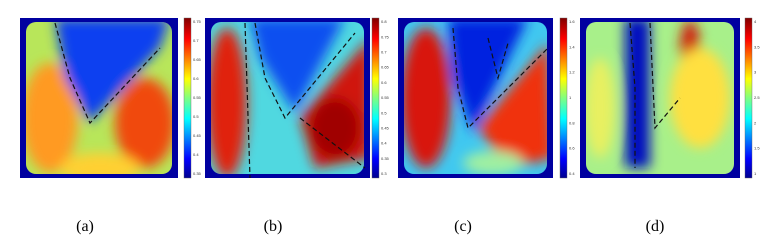 This screenshot has width=784, height=248. What do you see at coordinates (755, 21) in the screenshot?
I see `colorbar-tick-label: 4` at bounding box center [755, 21].